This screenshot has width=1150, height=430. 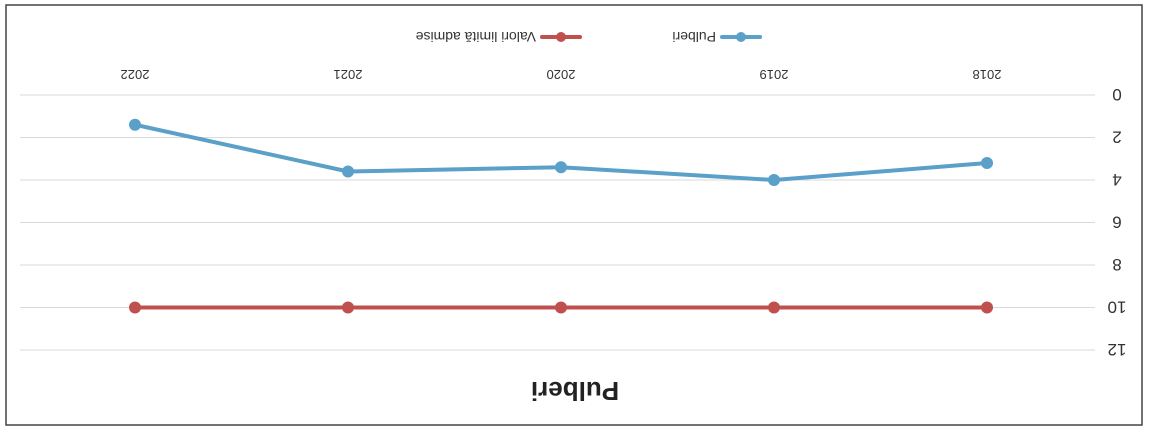 I want to click on y-tick-label: 4, so click(x=1116, y=179).